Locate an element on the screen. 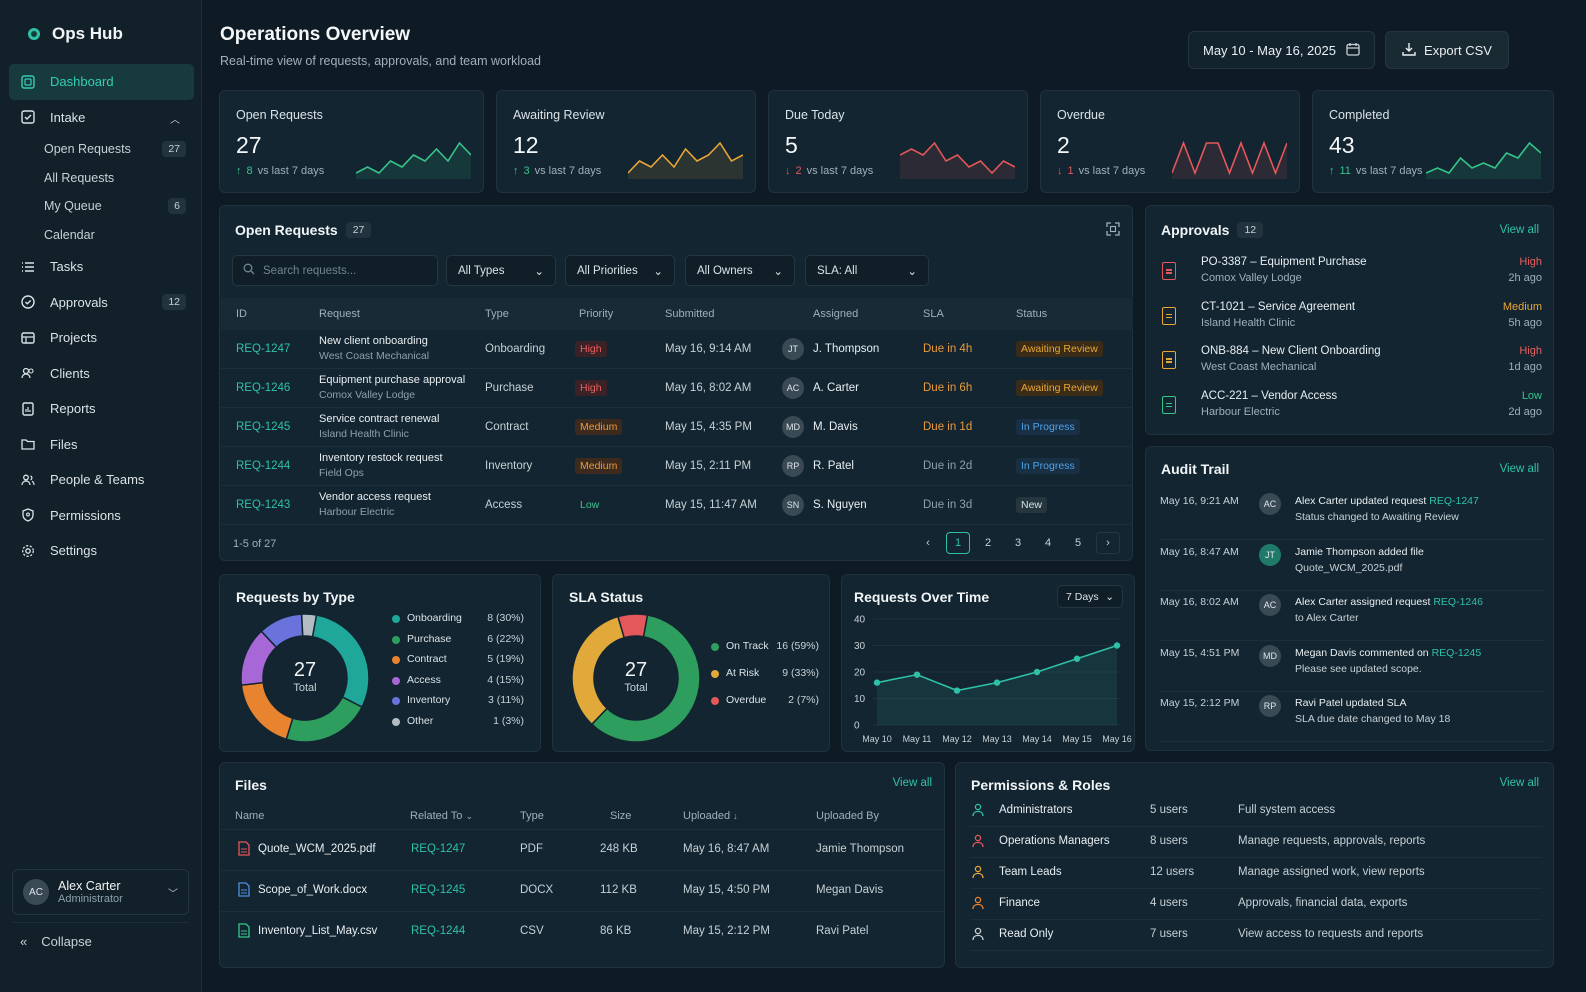  range-select: 7 Days ⌄ is located at coordinates (1090, 596).